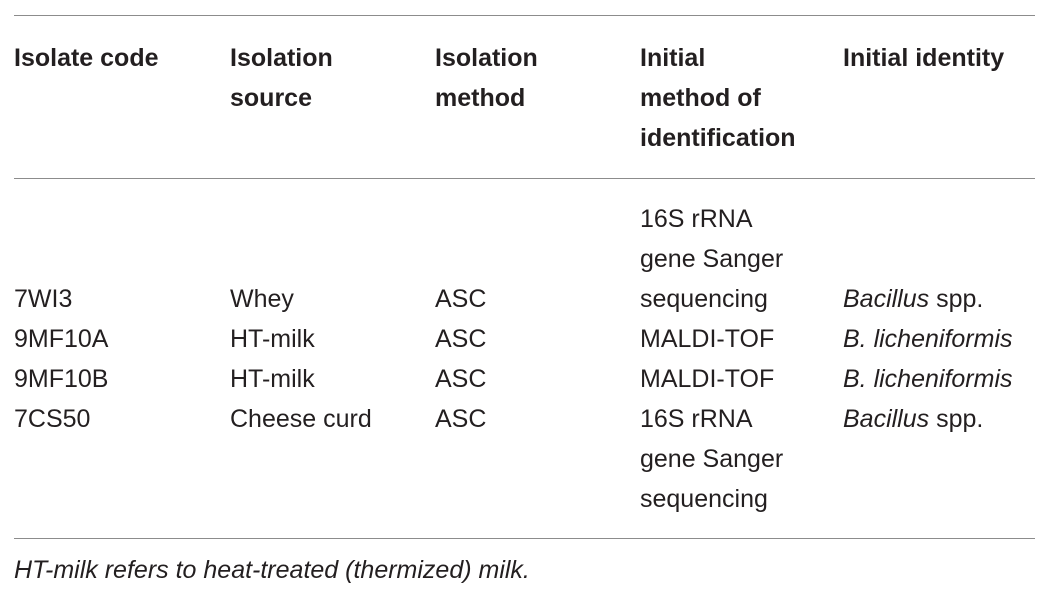  What do you see at coordinates (43, 299) in the screenshot?
I see `code-text: 7WI3` at bounding box center [43, 299].